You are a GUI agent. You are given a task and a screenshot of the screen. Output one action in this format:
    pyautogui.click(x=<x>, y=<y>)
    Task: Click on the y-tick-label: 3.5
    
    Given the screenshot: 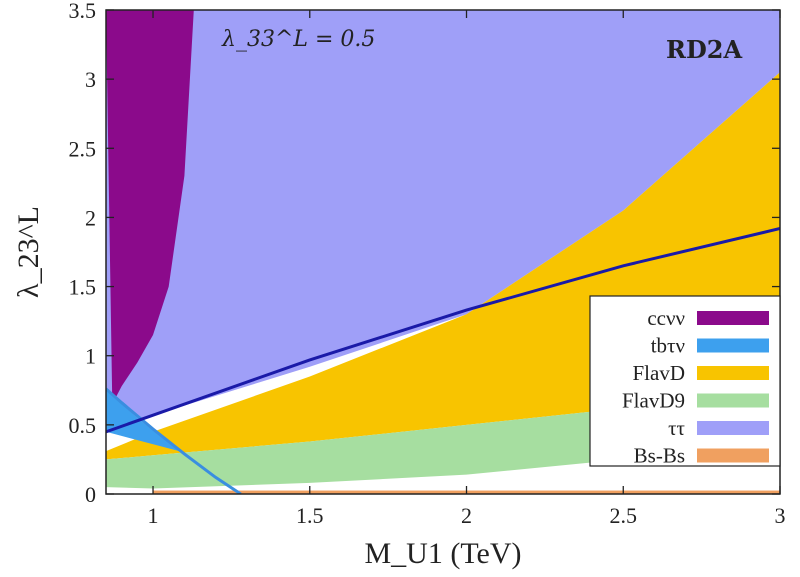 What is the action you would take?
    pyautogui.click(x=83, y=11)
    